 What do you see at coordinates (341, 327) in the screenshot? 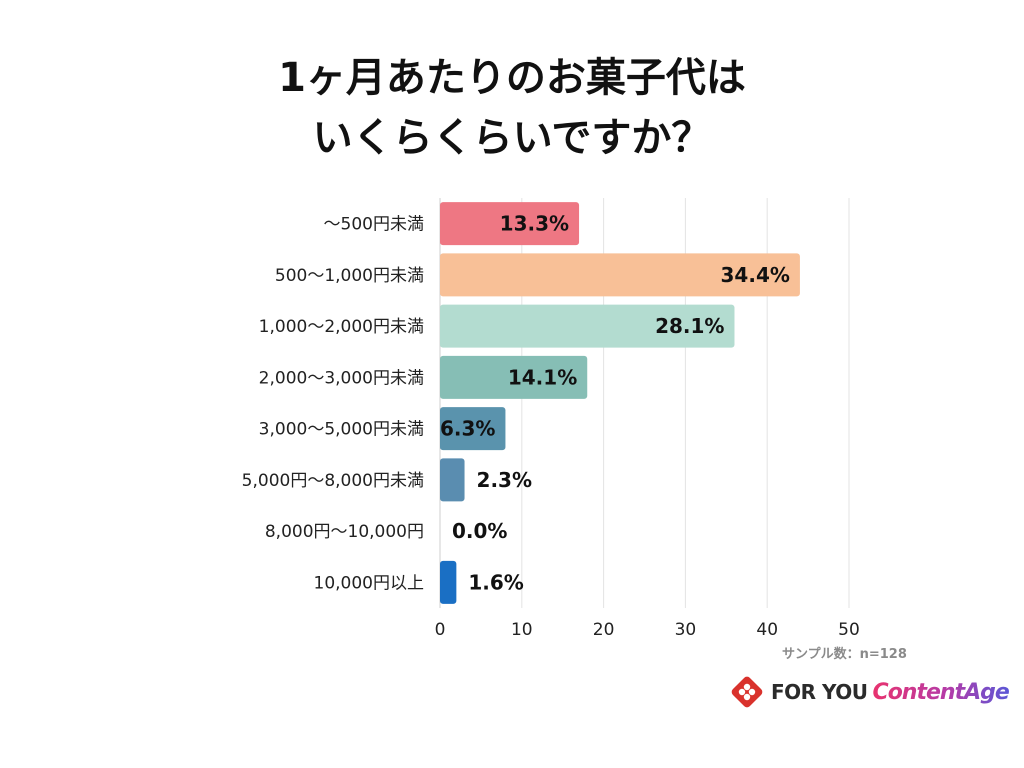
I see `category-label: 1,000〜2,000円未満` at bounding box center [341, 327].